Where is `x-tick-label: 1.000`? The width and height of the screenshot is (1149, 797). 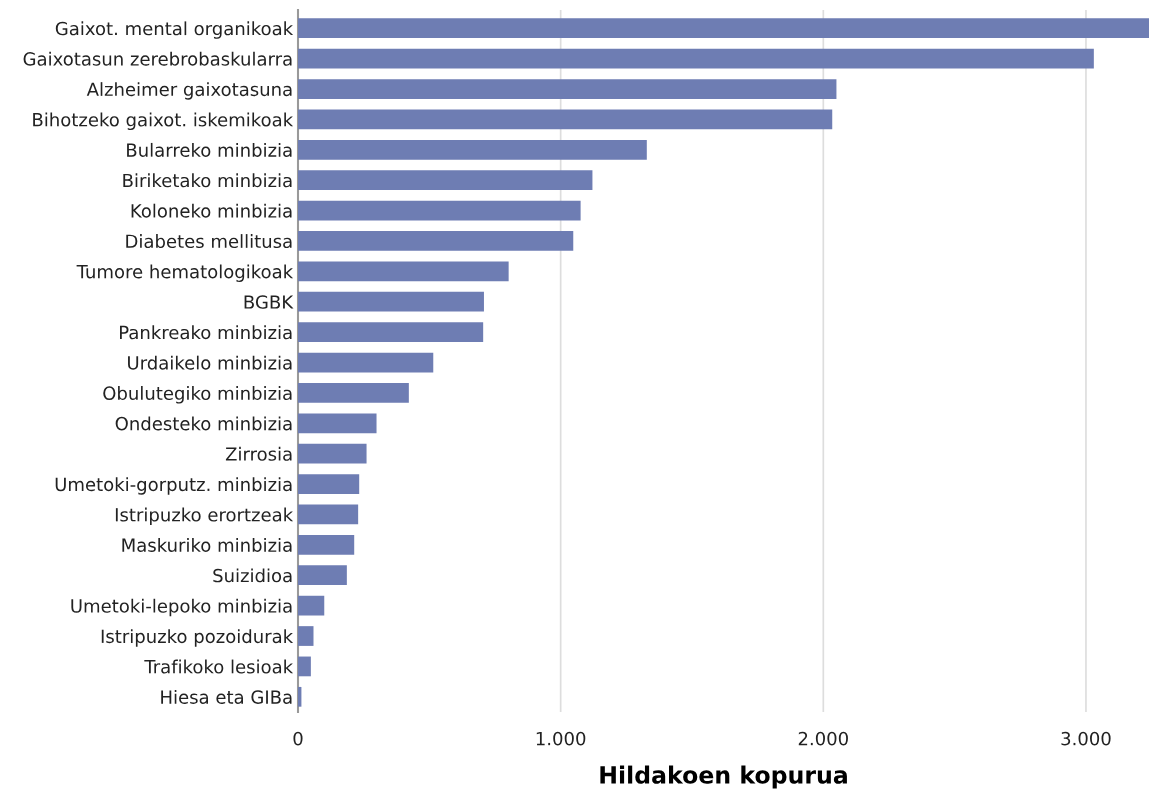 x-tick-label: 1.000 is located at coordinates (561, 738).